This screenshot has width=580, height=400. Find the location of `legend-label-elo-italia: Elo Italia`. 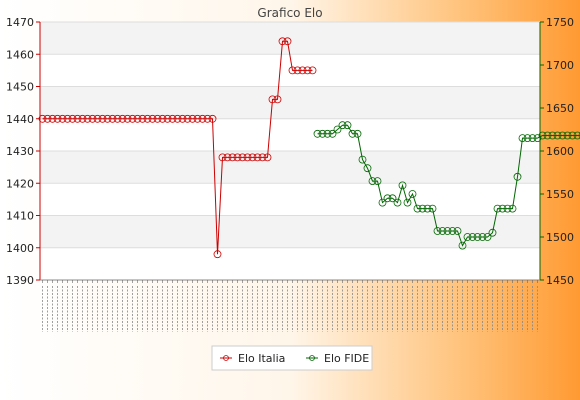

legend-label-elo-italia: Elo Italia is located at coordinates (261, 358).